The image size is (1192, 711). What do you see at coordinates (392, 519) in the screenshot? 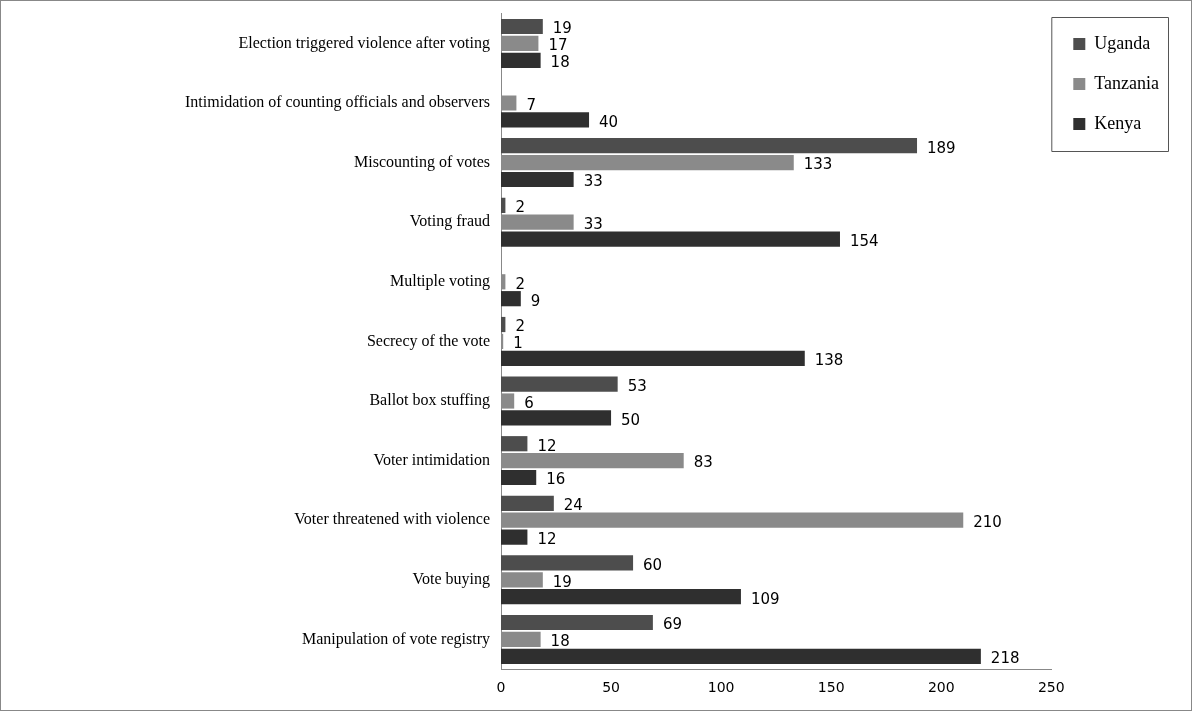
I see `y-tick-label: Voter threatened with violence` at bounding box center [392, 519].